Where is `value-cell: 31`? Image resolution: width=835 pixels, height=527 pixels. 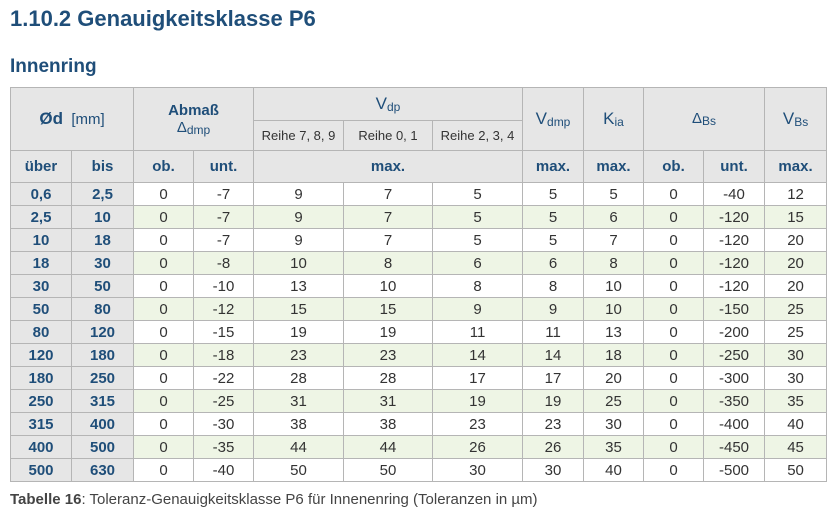
value-cell: 31 is located at coordinates (388, 401).